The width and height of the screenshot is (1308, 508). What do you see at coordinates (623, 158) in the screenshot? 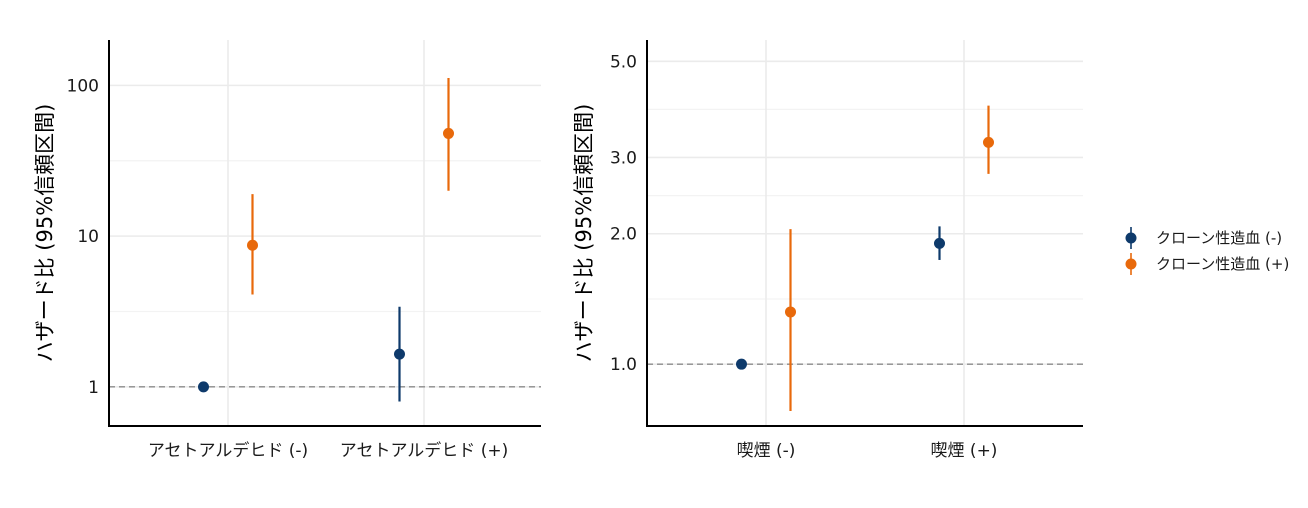
I see `y-tick-label: 3.0` at bounding box center [623, 158].